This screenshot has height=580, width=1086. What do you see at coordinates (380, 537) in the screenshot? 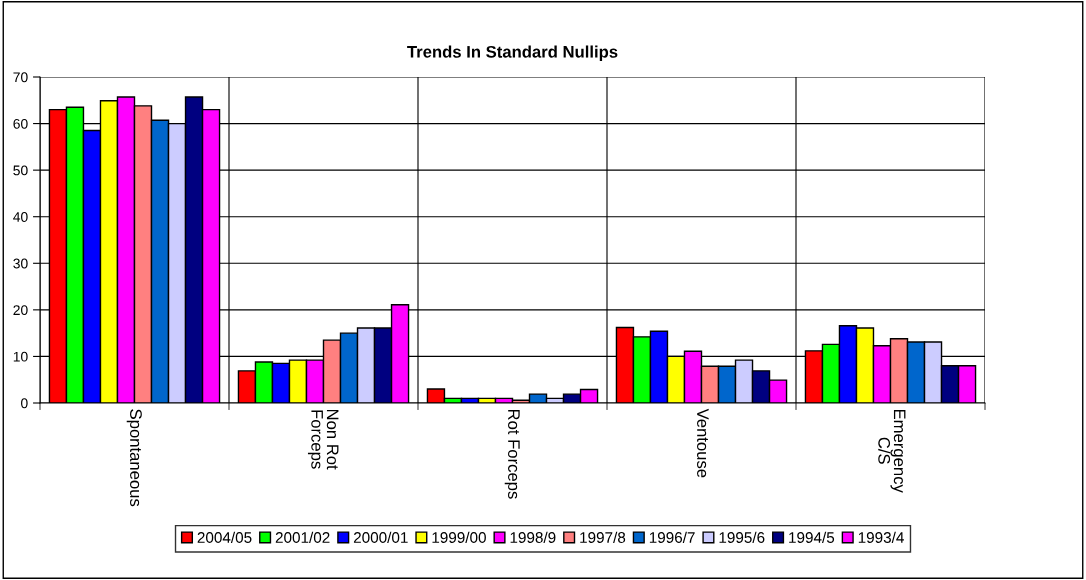
I see `legend-label: 2000/01` at bounding box center [380, 537].